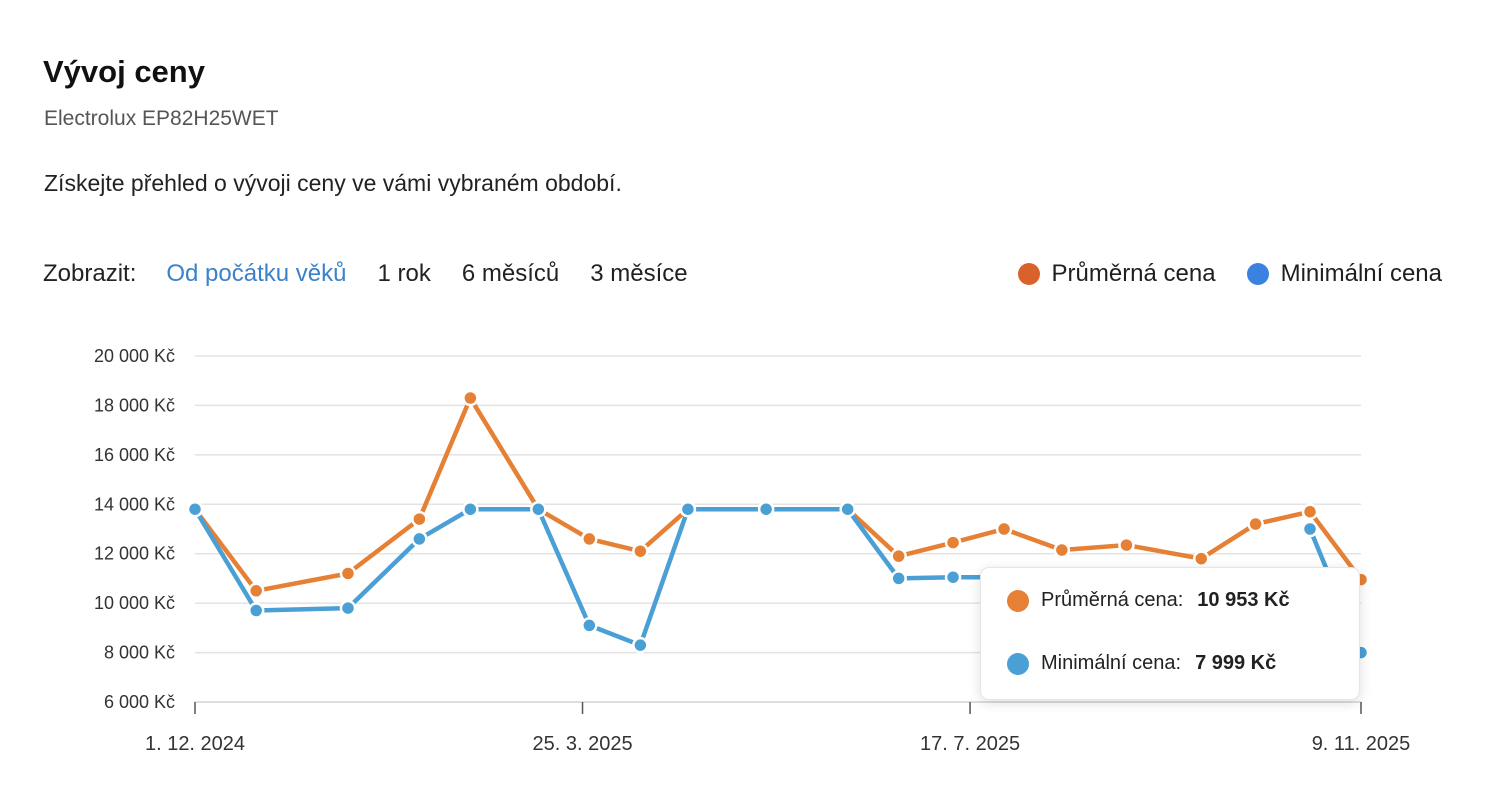 This screenshot has width=1494, height=810. Describe the element at coordinates (404, 273) in the screenshot. I see `filter-option-1-year: 1 rok` at that location.